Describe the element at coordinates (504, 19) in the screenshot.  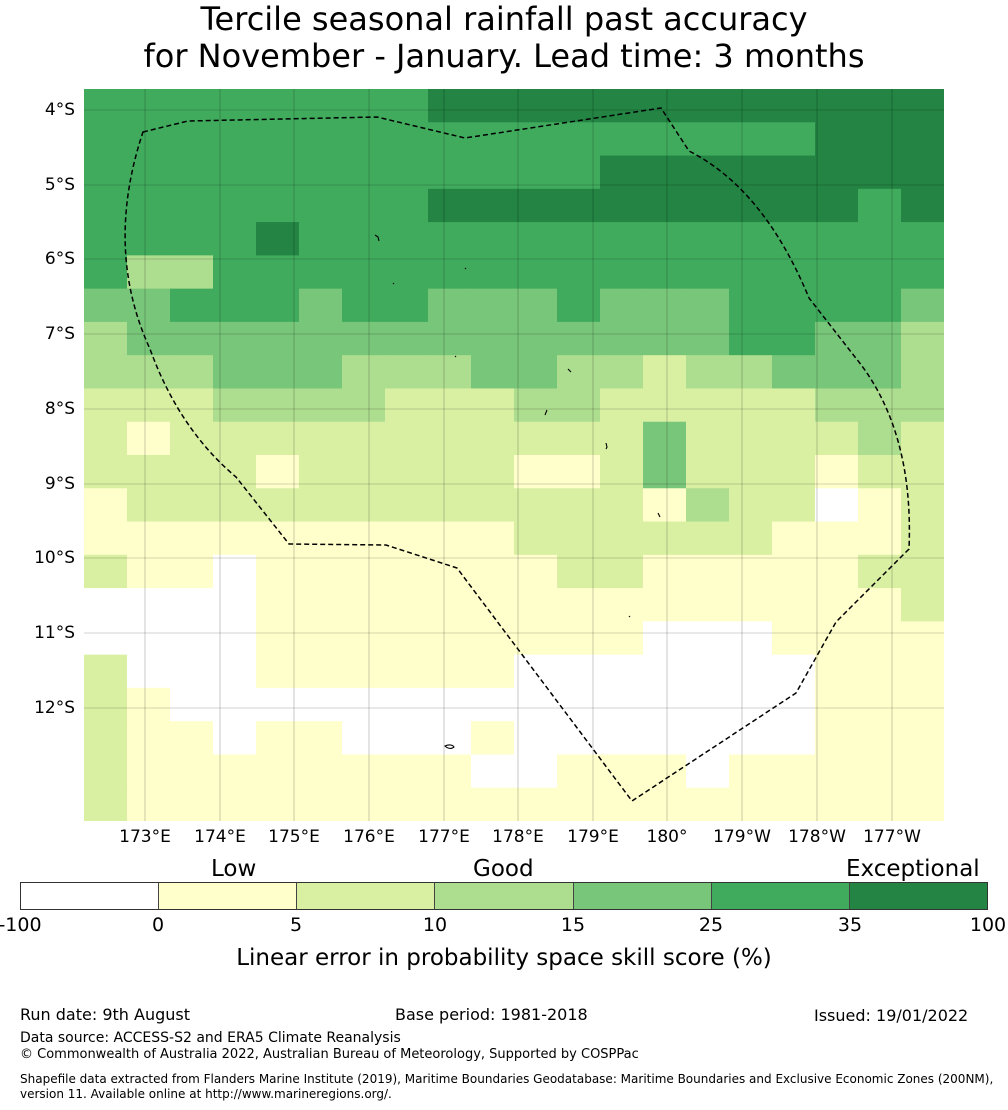
I see `chart-title-line-1: Tercile seasonal rainfall past accuracy` at that location.